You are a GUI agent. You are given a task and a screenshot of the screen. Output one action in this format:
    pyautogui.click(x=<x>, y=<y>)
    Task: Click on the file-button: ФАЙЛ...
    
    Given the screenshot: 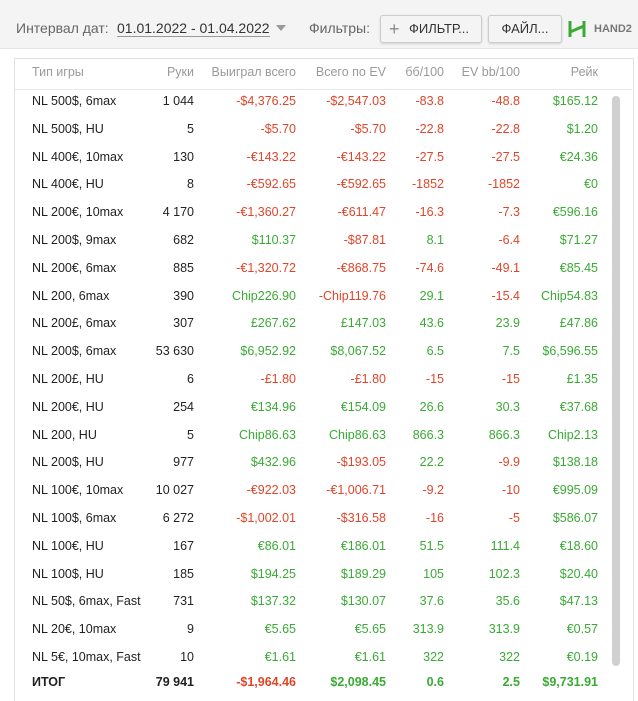 What is the action you would take?
    pyautogui.click(x=525, y=29)
    